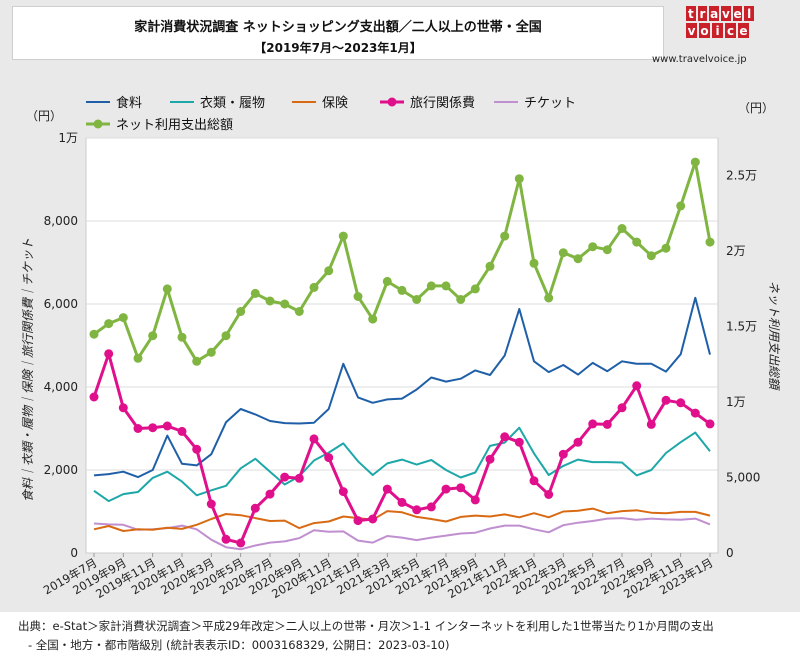 The width and height of the screenshot is (800, 666). I want to click on chart-title: 家計消費状況調査 ネットショッピング支出額／二人以上の世帯・全国, so click(338, 27).